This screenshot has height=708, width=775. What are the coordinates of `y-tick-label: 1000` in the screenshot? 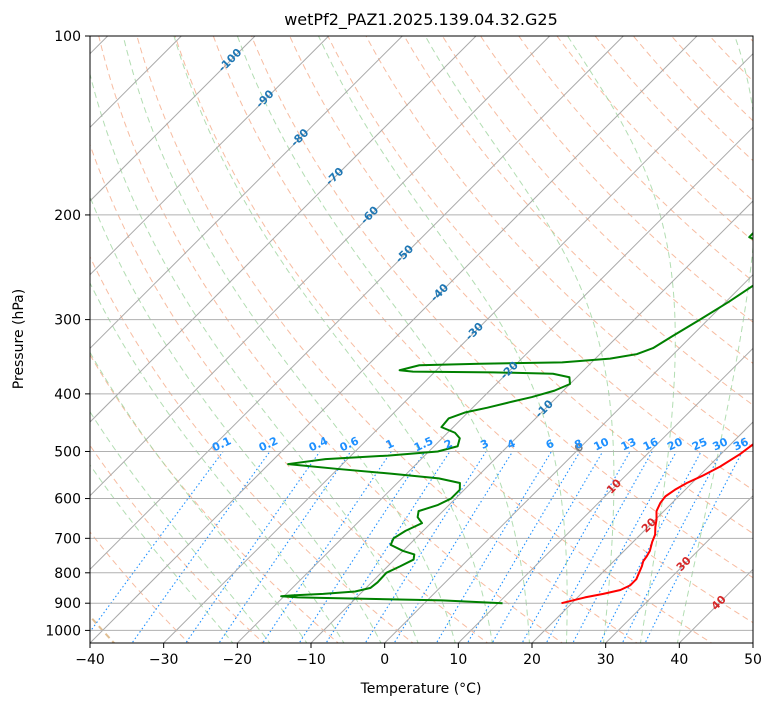 It's located at (63, 631).